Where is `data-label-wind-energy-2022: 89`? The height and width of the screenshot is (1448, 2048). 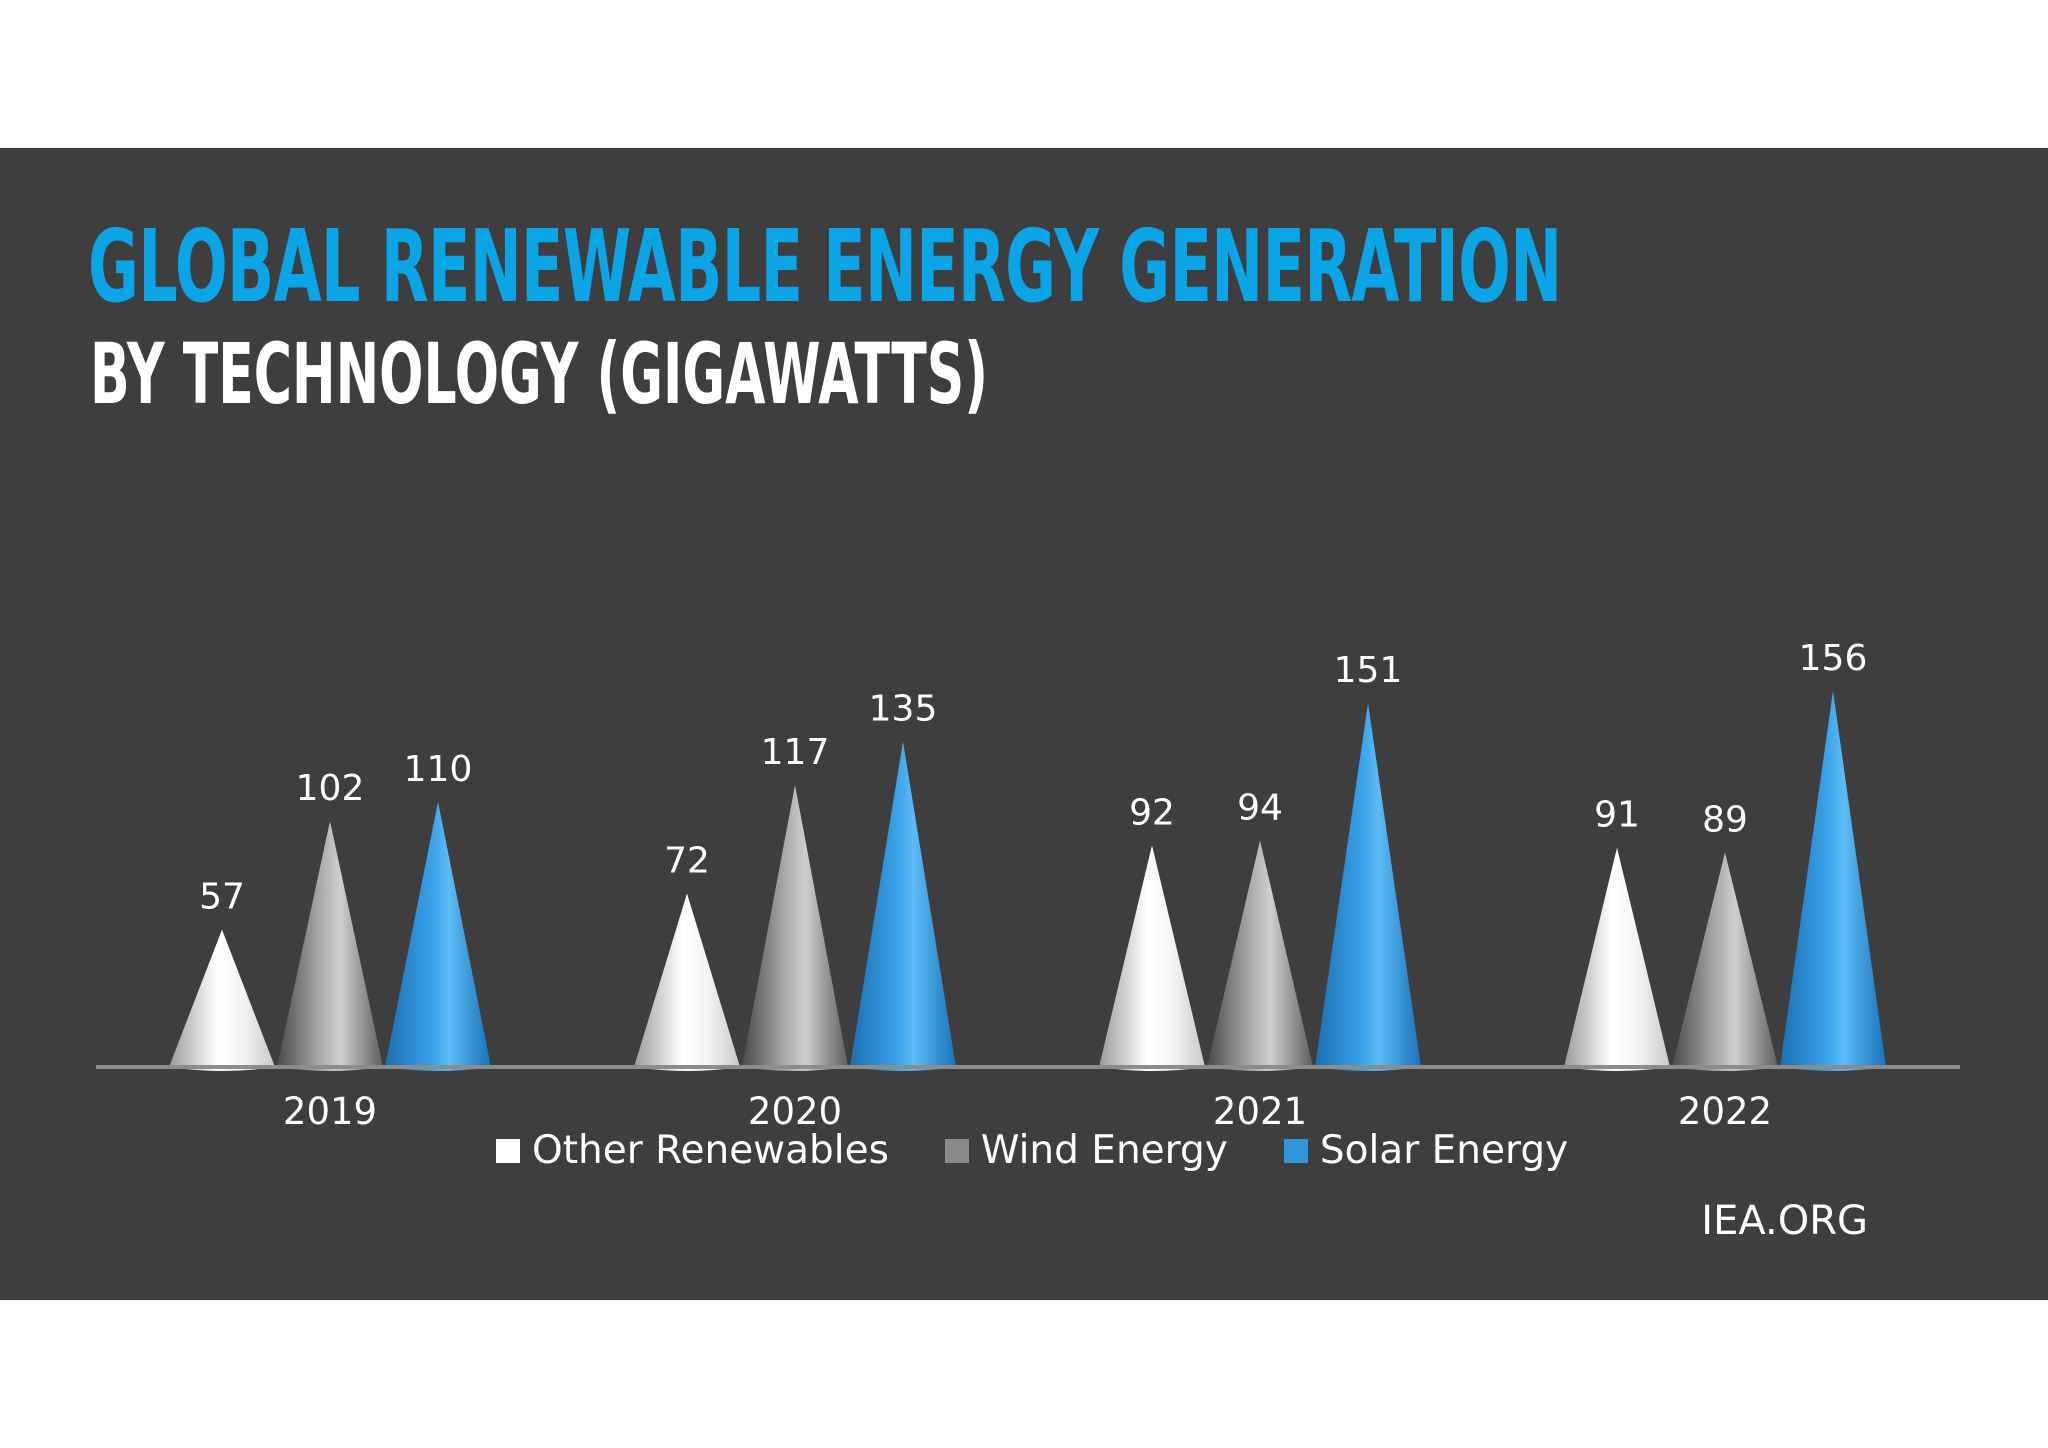
data-label-wind-energy-2022: 89 is located at coordinates (1725, 820).